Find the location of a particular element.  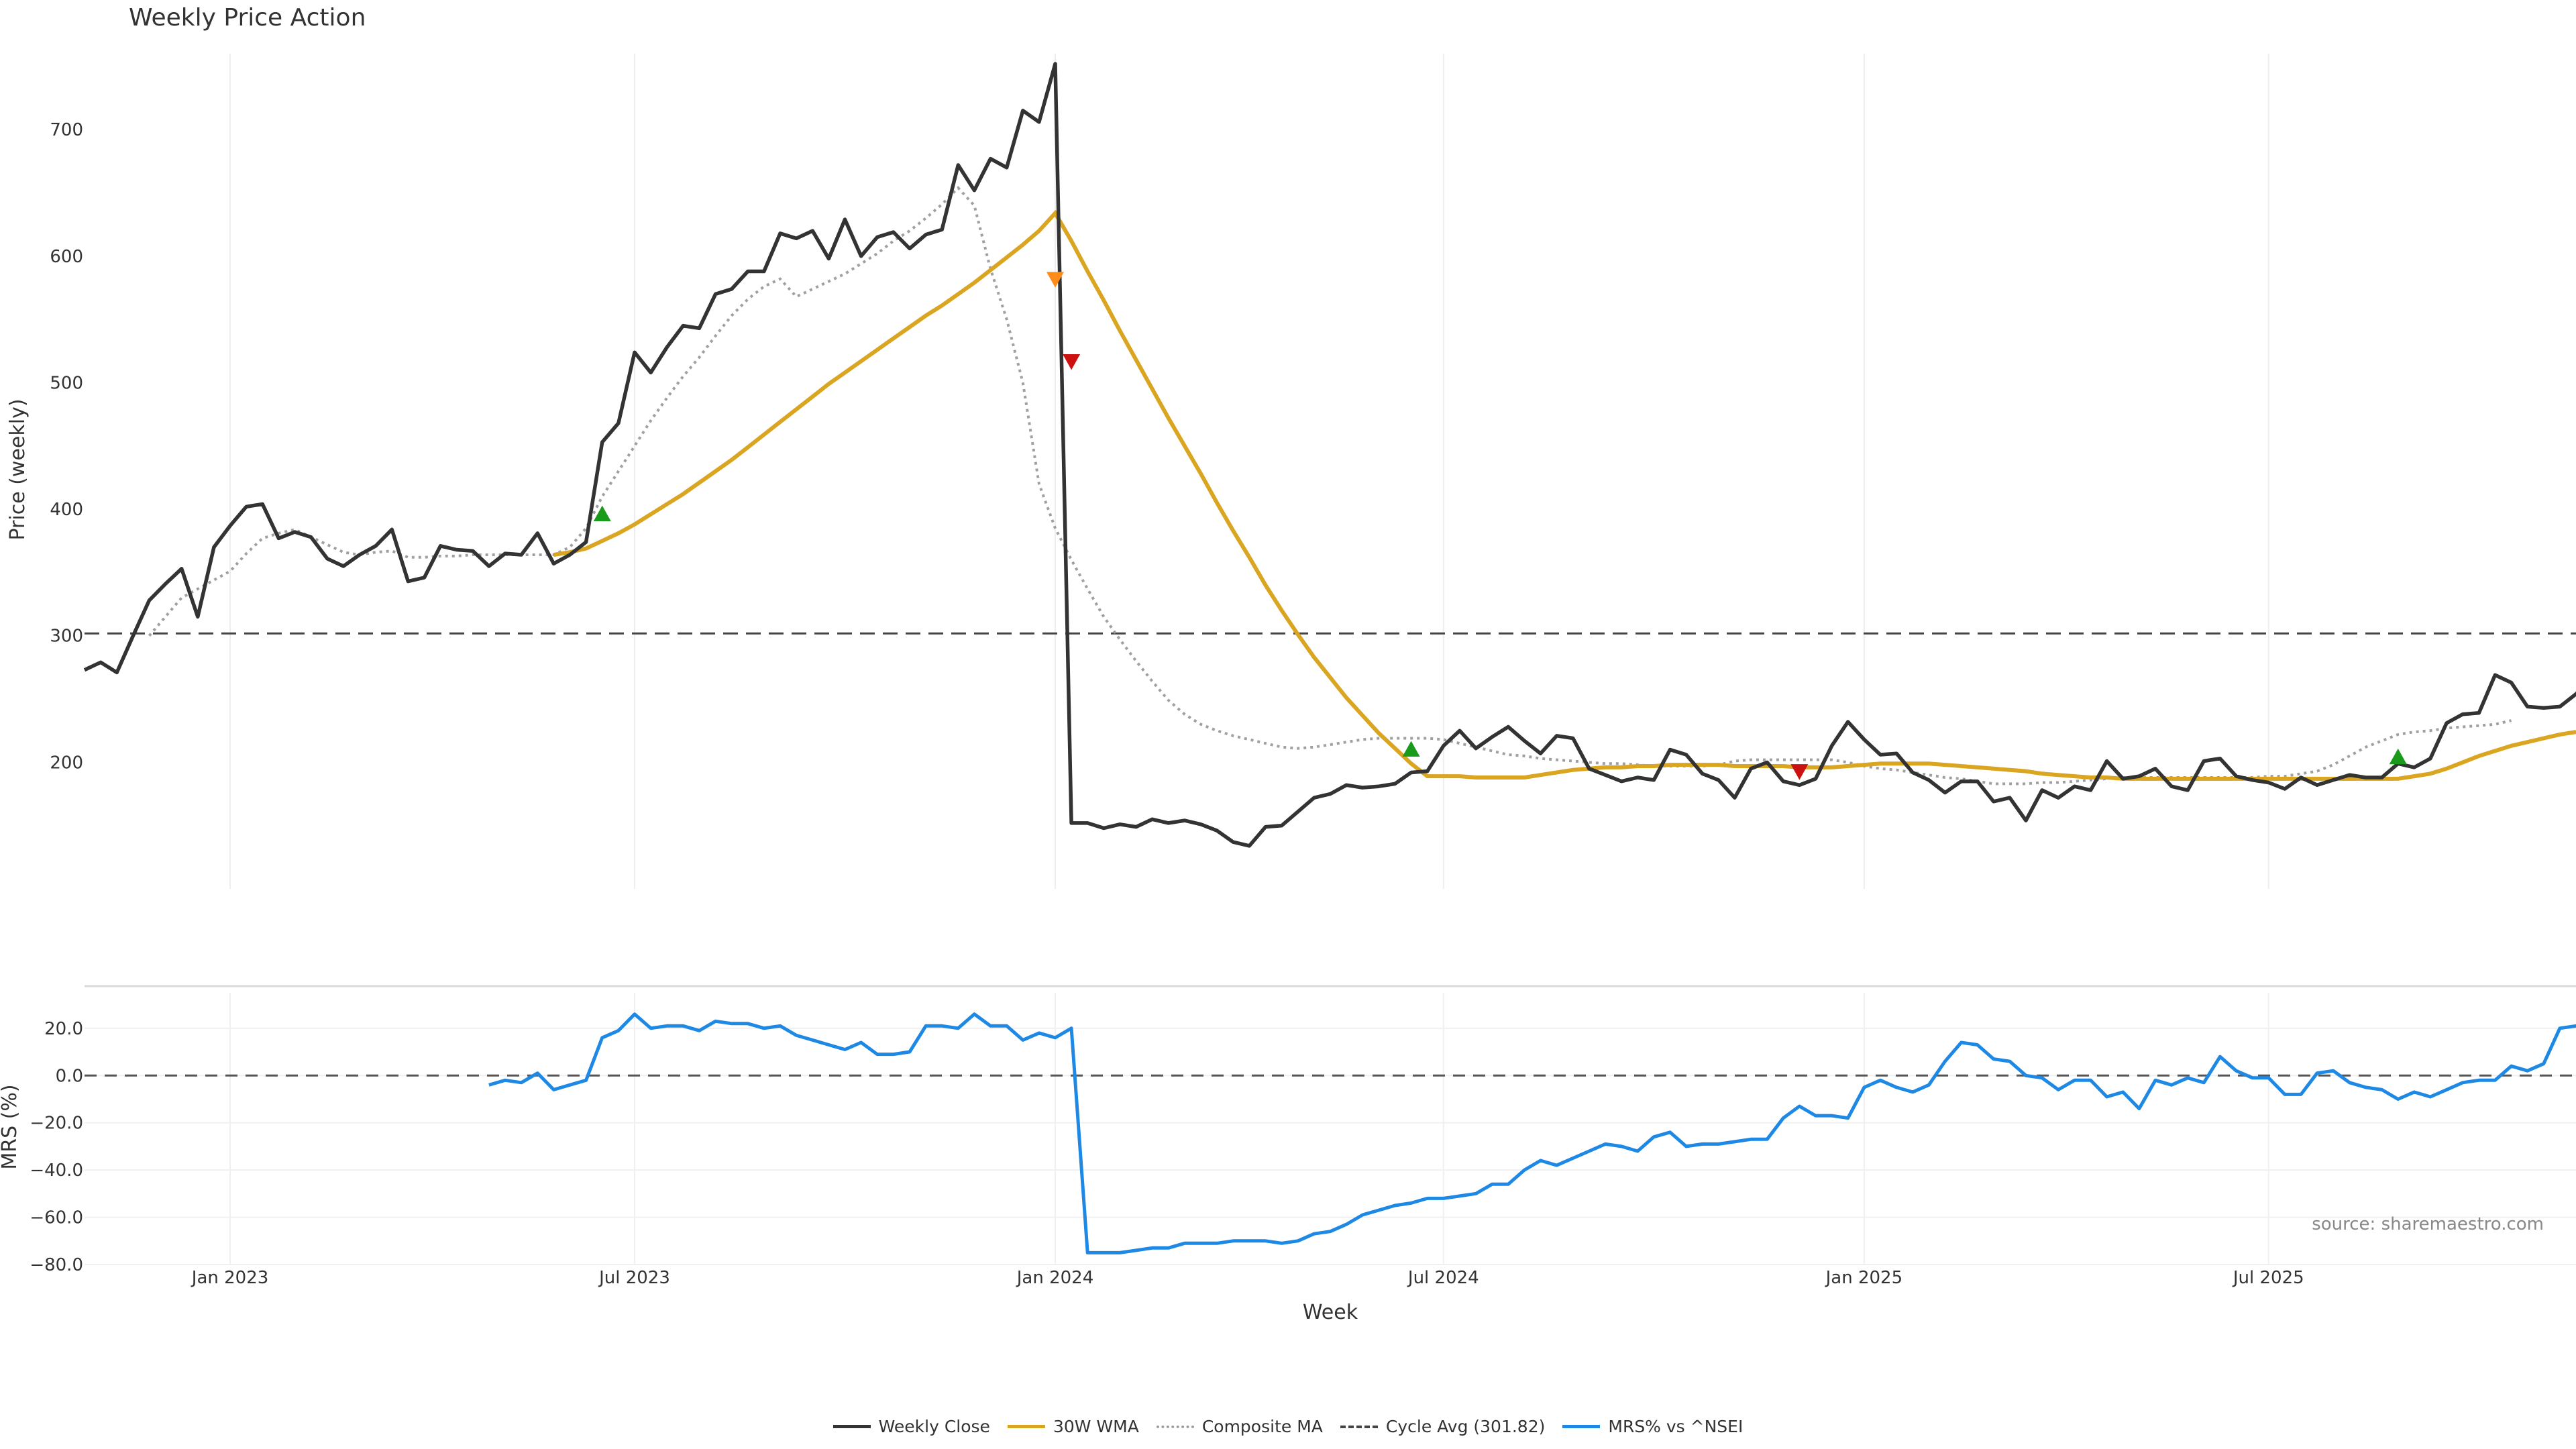

mrs-line is located at coordinates (1532, 1133).